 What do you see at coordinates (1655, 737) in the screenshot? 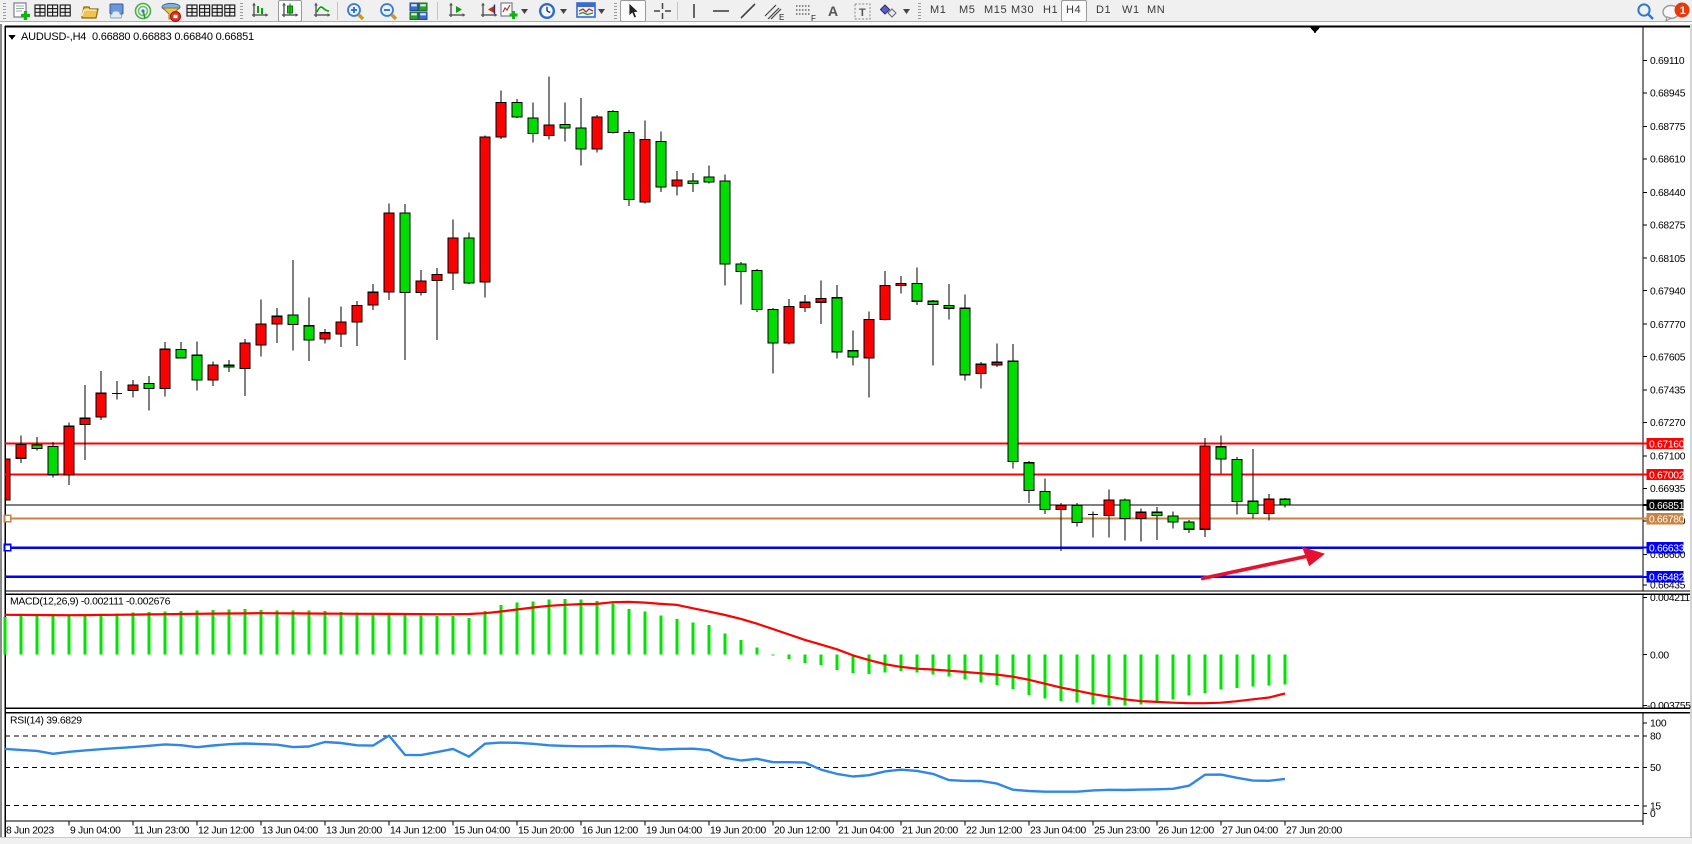
I see `svg-text: 80` at bounding box center [1655, 737].